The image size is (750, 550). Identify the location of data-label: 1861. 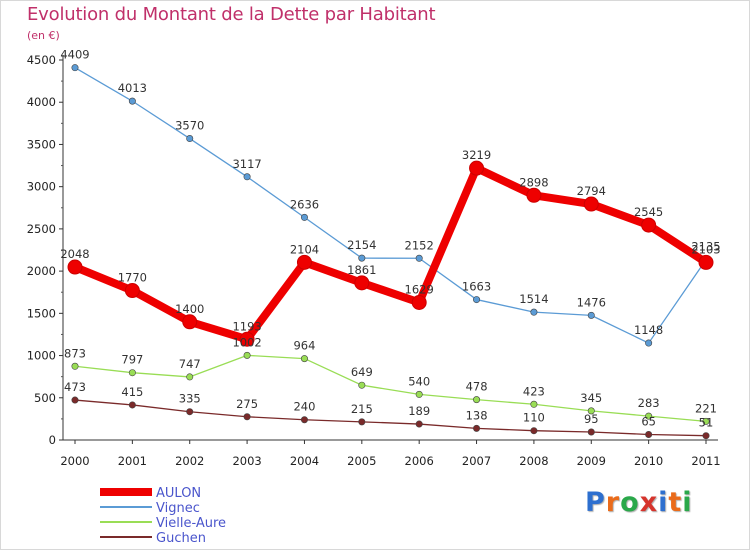
(361, 270).